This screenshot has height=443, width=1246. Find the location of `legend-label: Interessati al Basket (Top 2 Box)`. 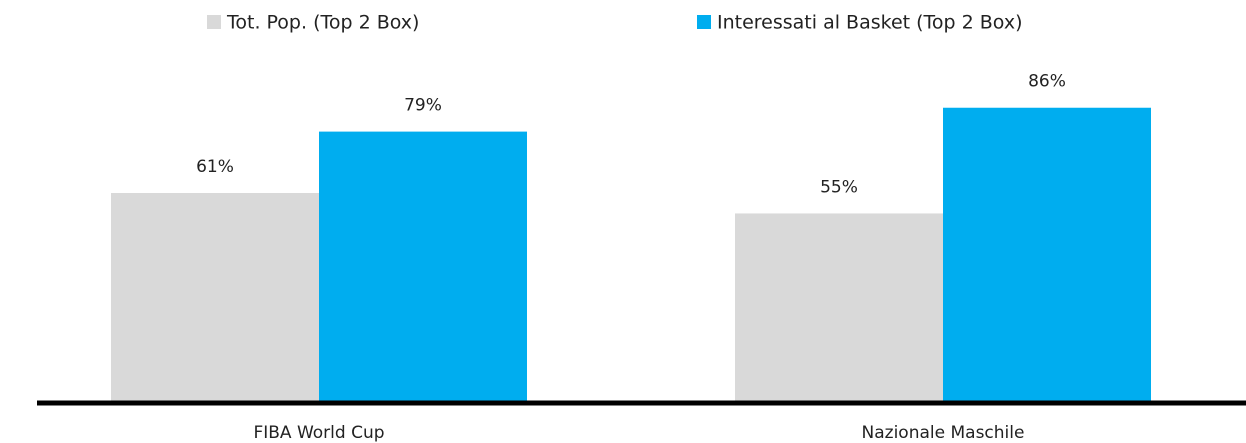

legend-label: Interessati al Basket (Top 2 Box) is located at coordinates (870, 23).